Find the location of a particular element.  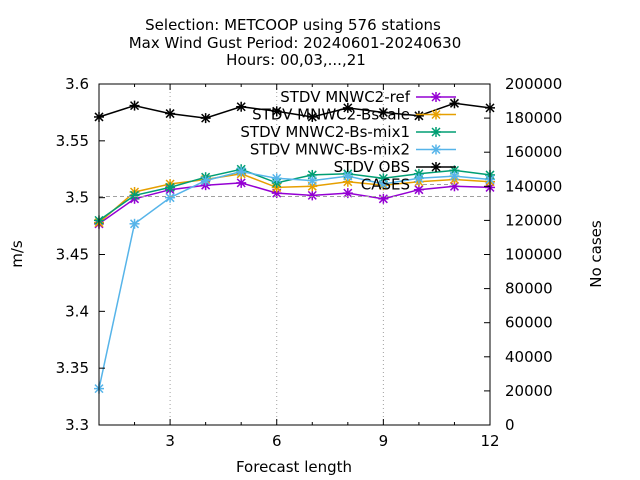

x-axis-label: Forecast length is located at coordinates (294, 467).